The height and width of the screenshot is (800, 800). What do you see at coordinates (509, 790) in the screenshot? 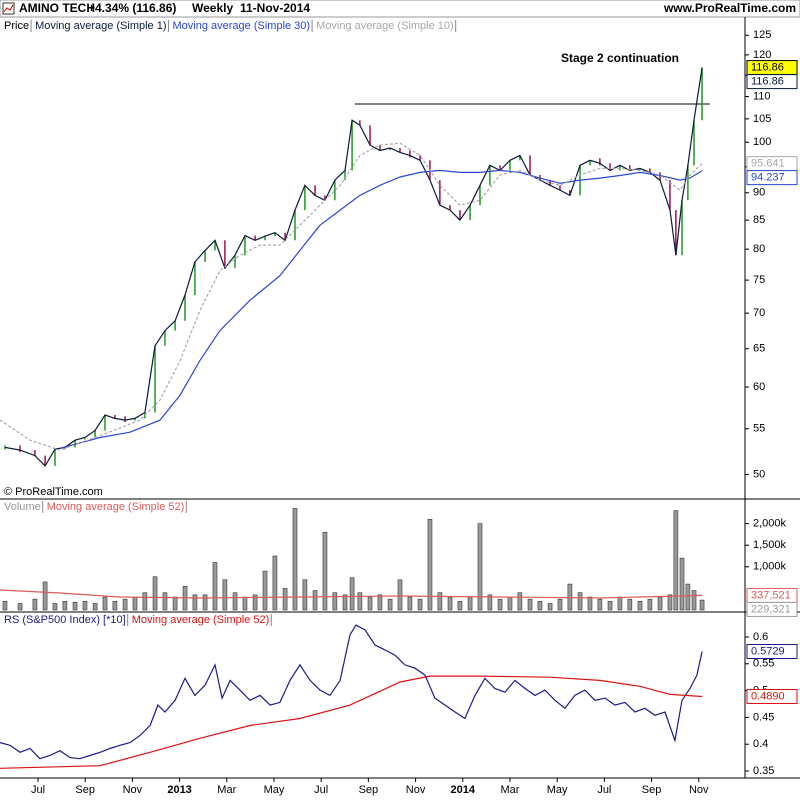
I see `x-tick-label: Mar` at bounding box center [509, 790].